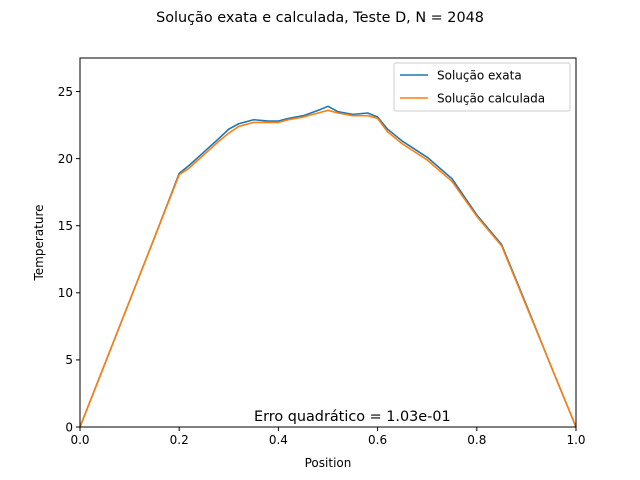  What do you see at coordinates (575, 440) in the screenshot?
I see `x-tick-label: 1.0` at bounding box center [575, 440].